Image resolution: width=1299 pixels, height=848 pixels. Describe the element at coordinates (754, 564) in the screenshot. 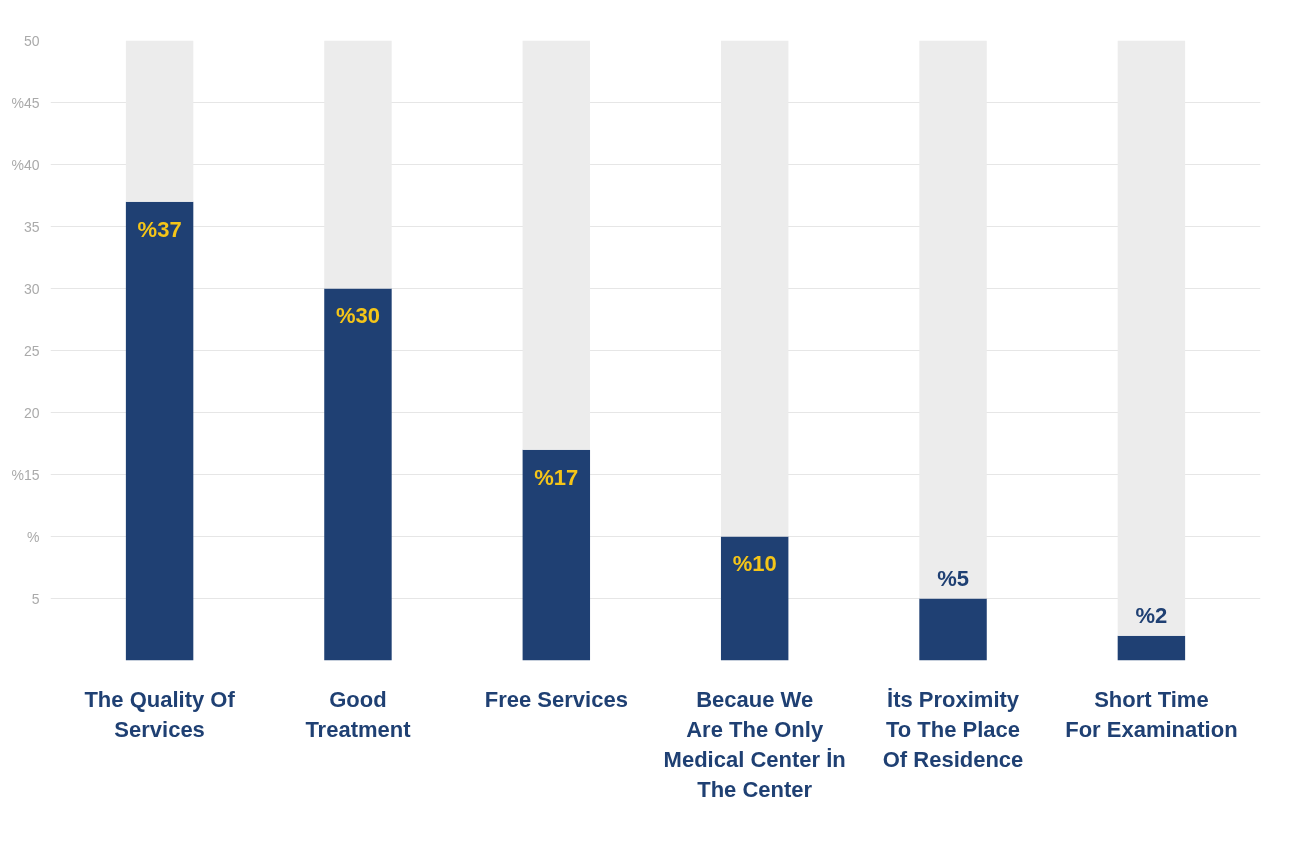

I see `data-label: %10` at that location.